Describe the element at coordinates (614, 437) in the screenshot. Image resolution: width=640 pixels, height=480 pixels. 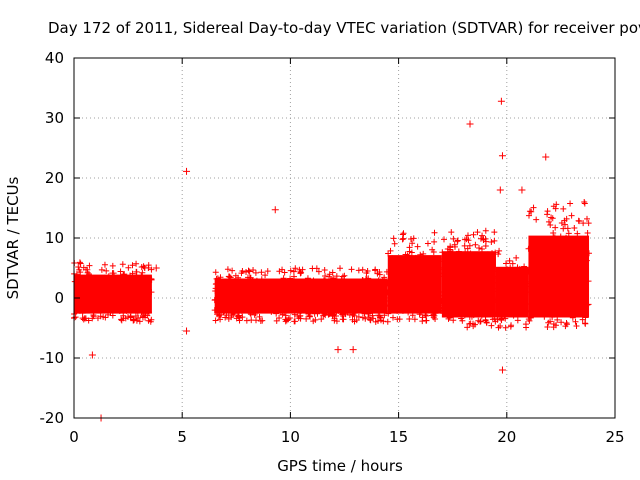
I see `x-tick-label: 25` at that location.